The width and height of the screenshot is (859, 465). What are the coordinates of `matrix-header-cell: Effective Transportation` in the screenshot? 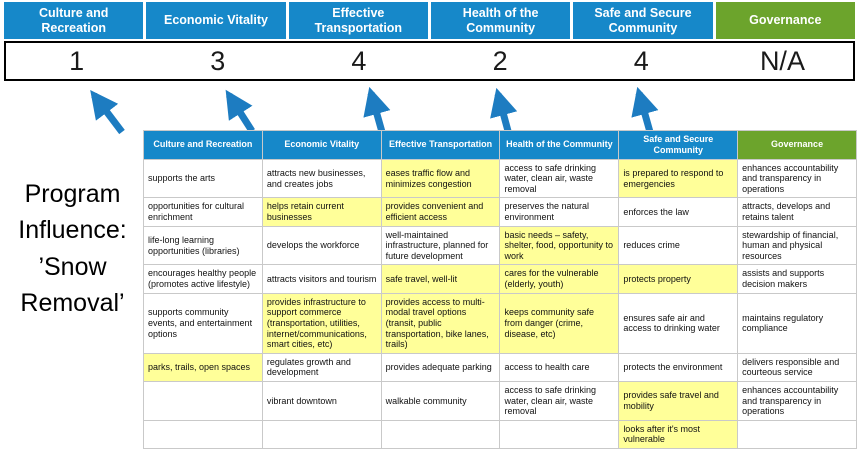 It's located at (440, 145).